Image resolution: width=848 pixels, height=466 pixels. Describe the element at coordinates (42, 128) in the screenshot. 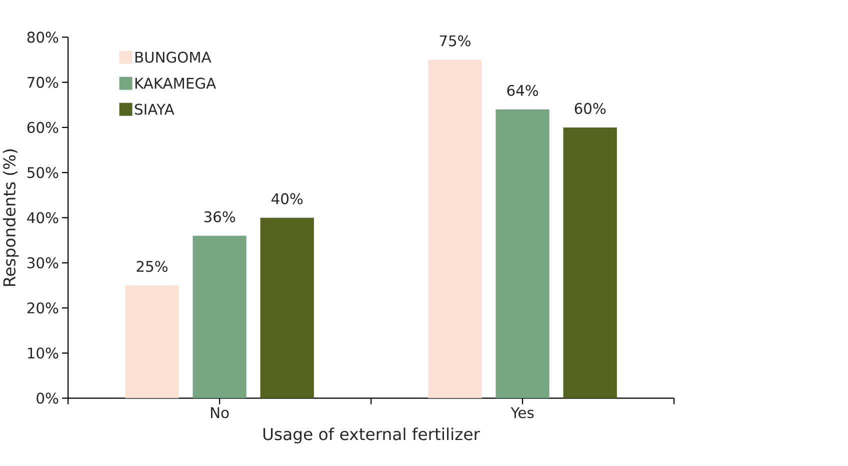

I see `y-tick-label: 60%` at that location.